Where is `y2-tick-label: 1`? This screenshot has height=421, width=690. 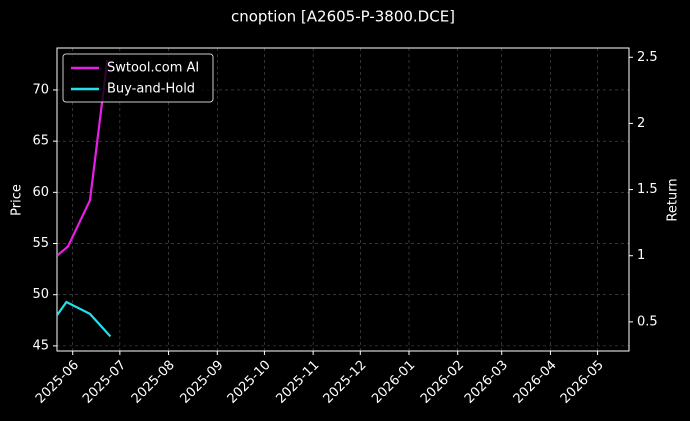
y2-tick-label: 1 is located at coordinates (641, 255).